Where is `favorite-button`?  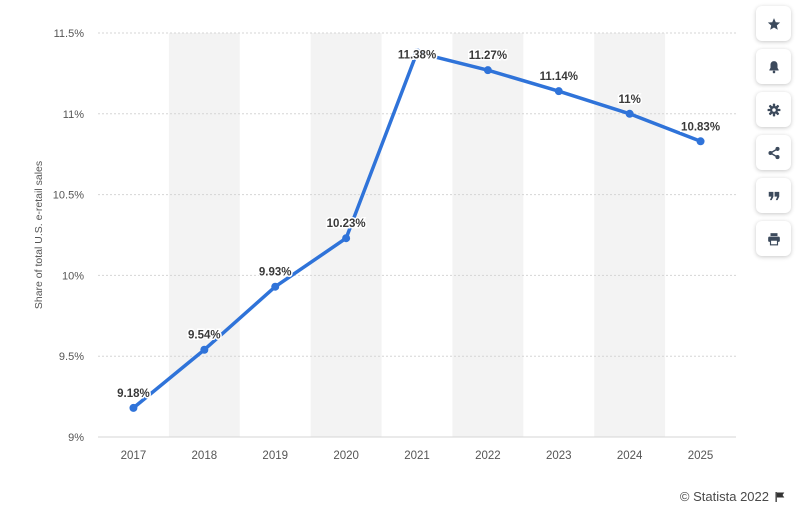 favorite-button is located at coordinates (773, 23).